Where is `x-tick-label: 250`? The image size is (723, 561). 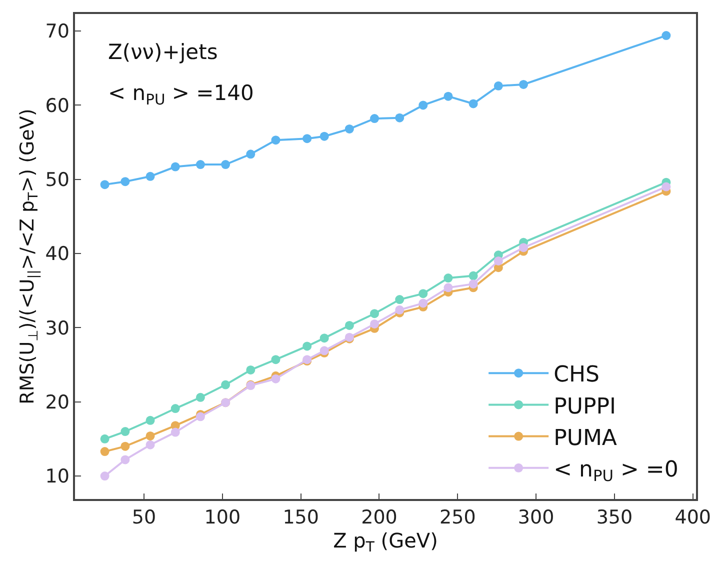 x-tick-label: 250 is located at coordinates (458, 517).